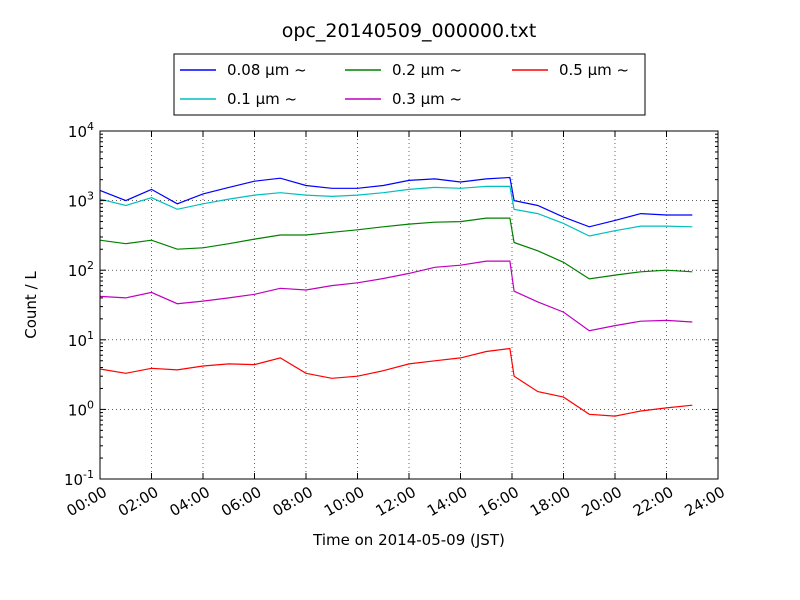 This screenshot has height=600, width=800. I want to click on x-axis-title: Time on 2014-05-09 (JST), so click(408, 540).